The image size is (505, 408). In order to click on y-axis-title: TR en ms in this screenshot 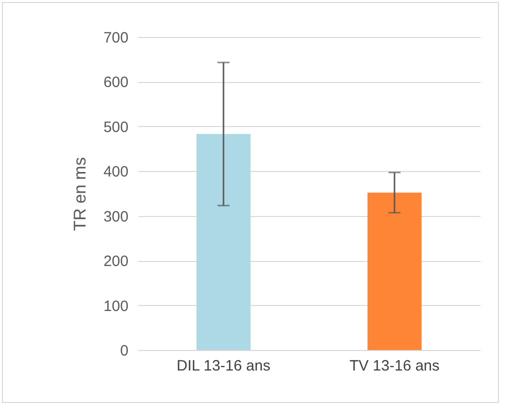, I will do `click(80, 194)`.